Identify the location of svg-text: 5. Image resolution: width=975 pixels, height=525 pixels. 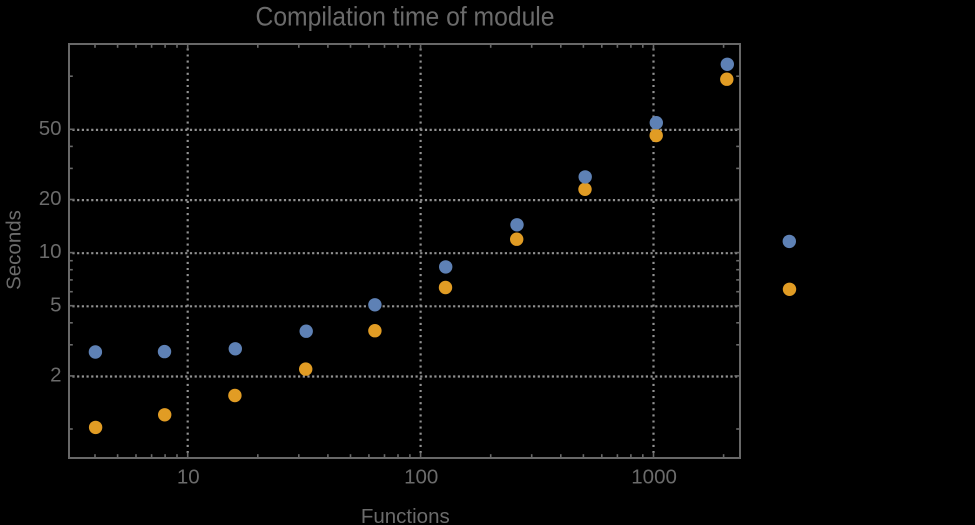
(55, 304).